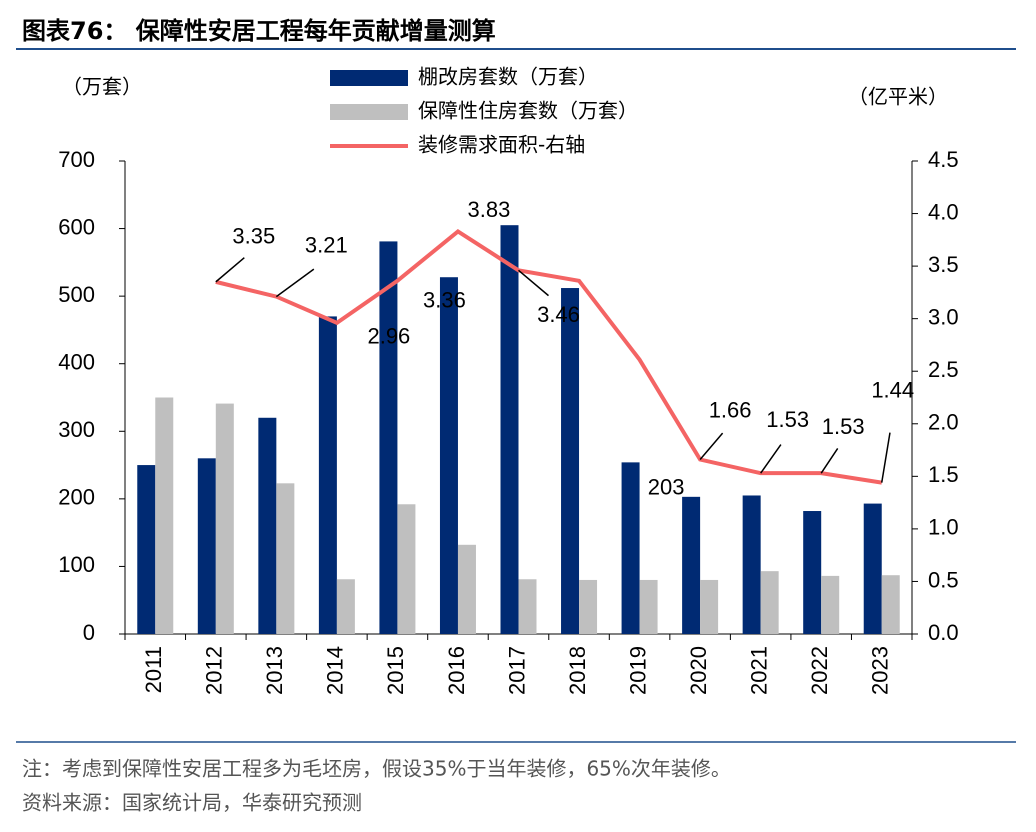 This screenshot has width=1036, height=832. Describe the element at coordinates (376, 769) in the screenshot. I see `note: 注：考虑到保障性安居工程多为毛坯房，假设35%于当年装修，65%次年装修。` at that location.